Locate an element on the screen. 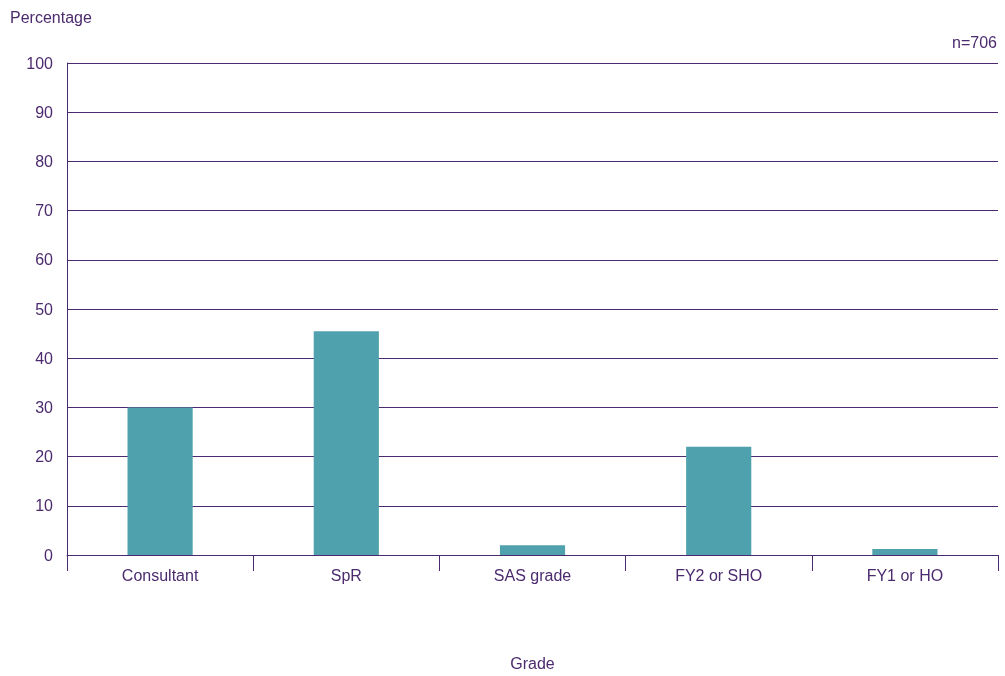 The width and height of the screenshot is (1005, 676). y-tick-label: 20 is located at coordinates (44, 457).